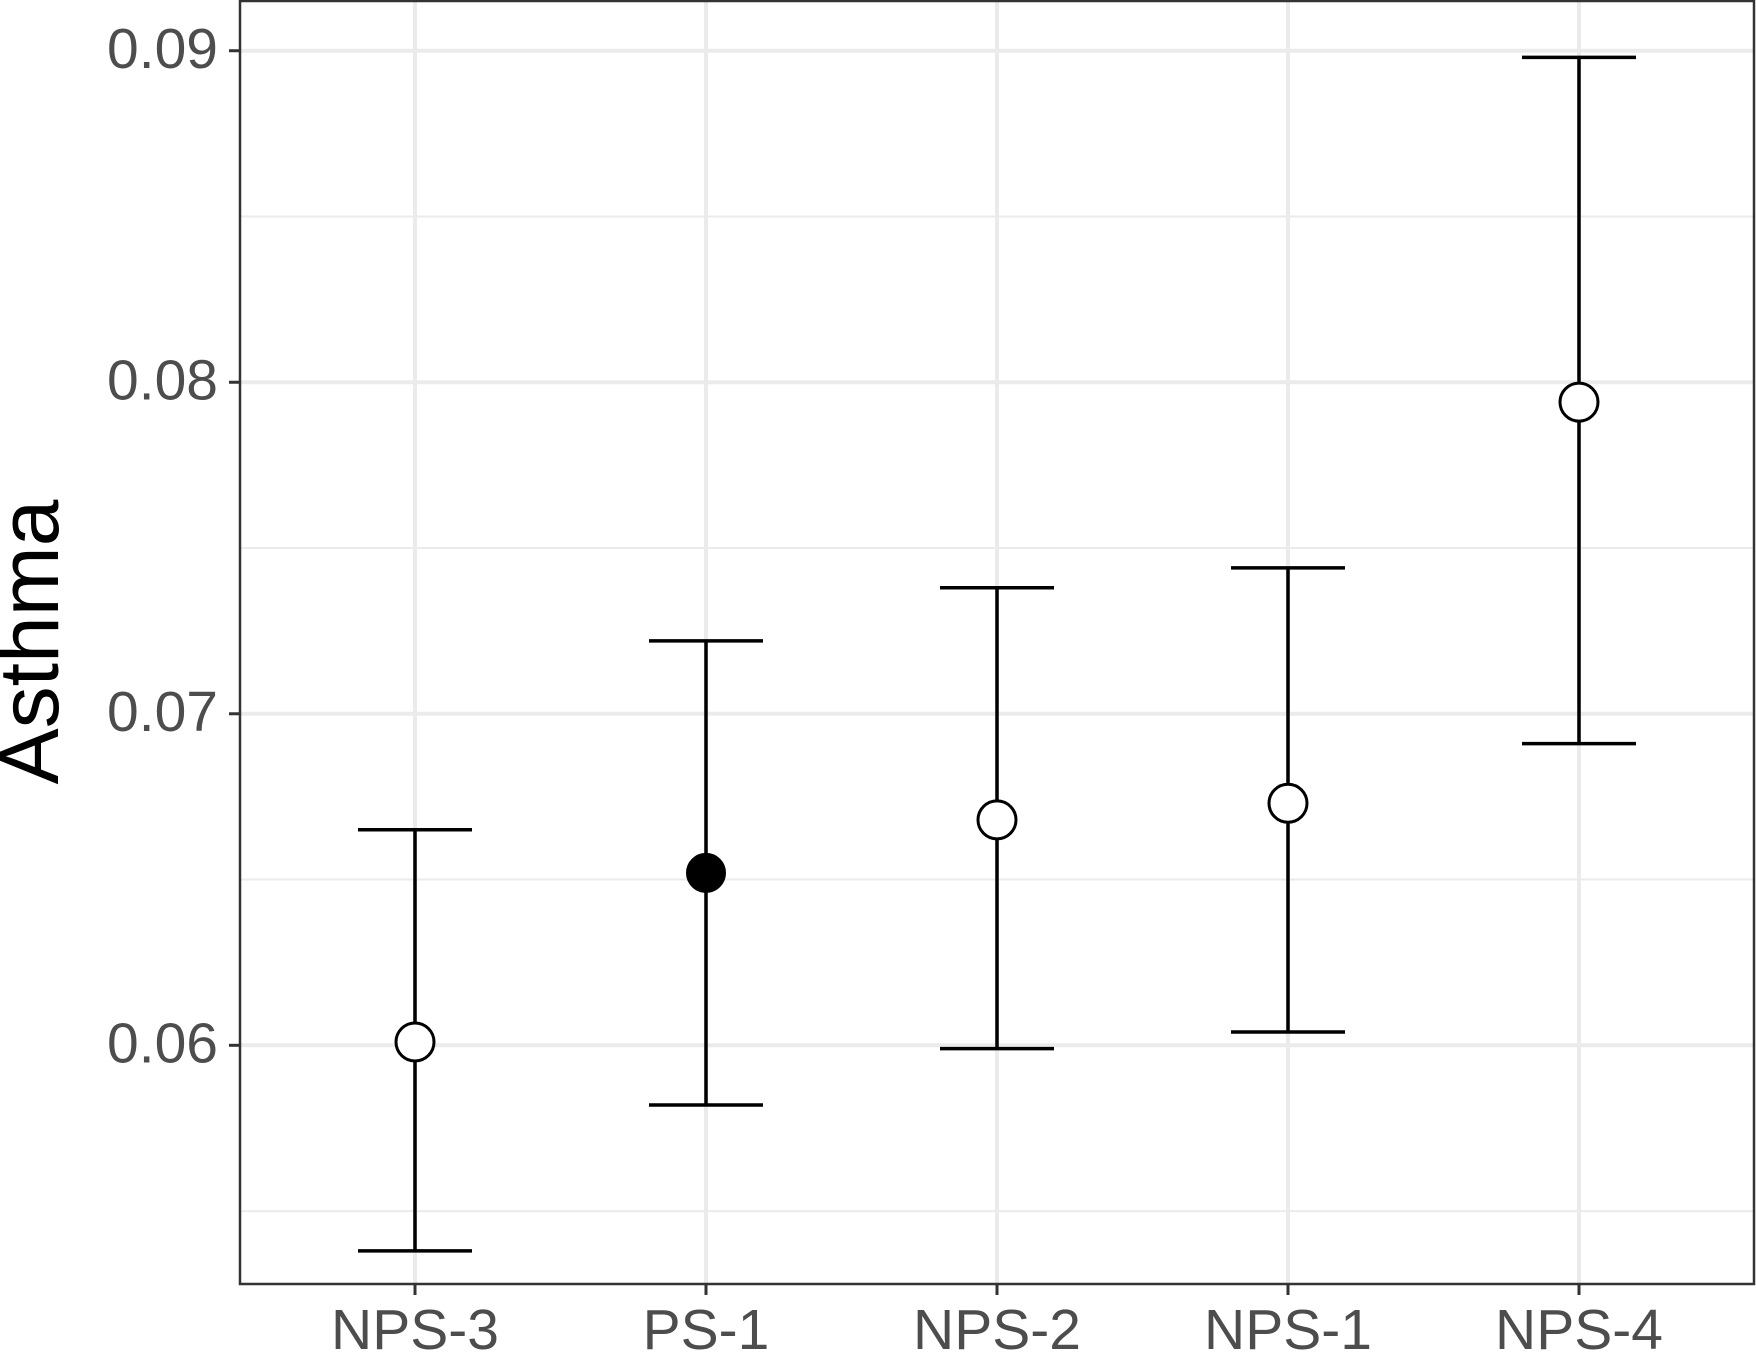 This screenshot has width=1756, height=1354. I want to click on y-tick-label: 0.09, so click(162, 49).